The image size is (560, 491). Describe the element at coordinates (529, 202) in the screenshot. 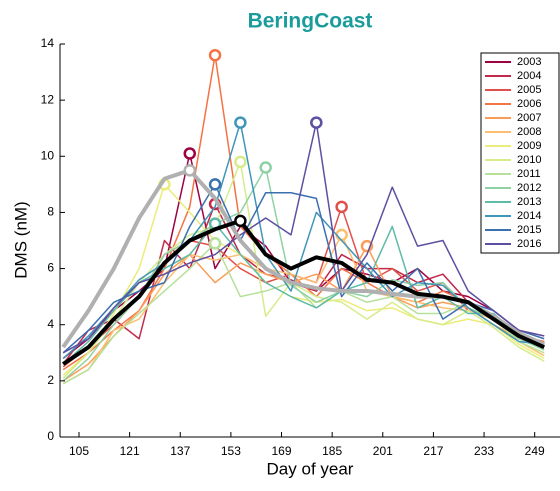

I see `legend-label: 2013` at that location.